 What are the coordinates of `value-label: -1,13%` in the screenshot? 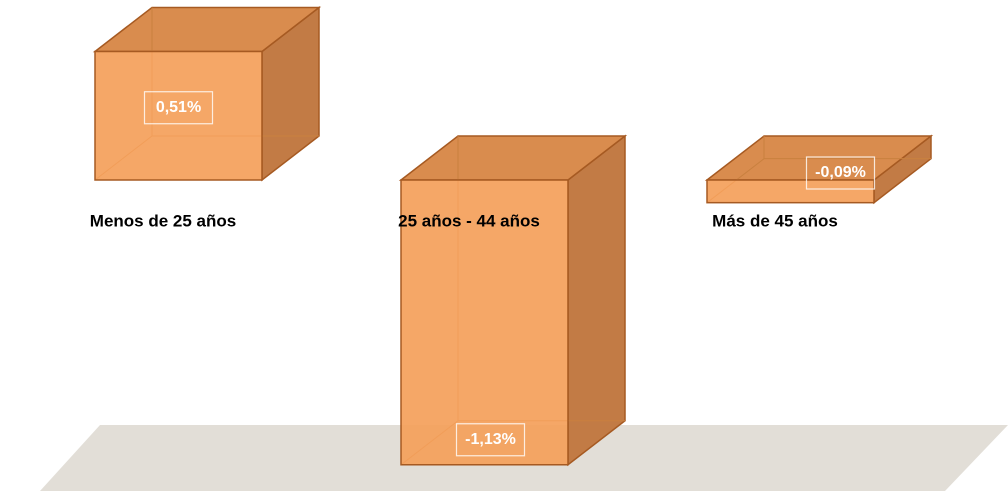 It's located at (490, 439).